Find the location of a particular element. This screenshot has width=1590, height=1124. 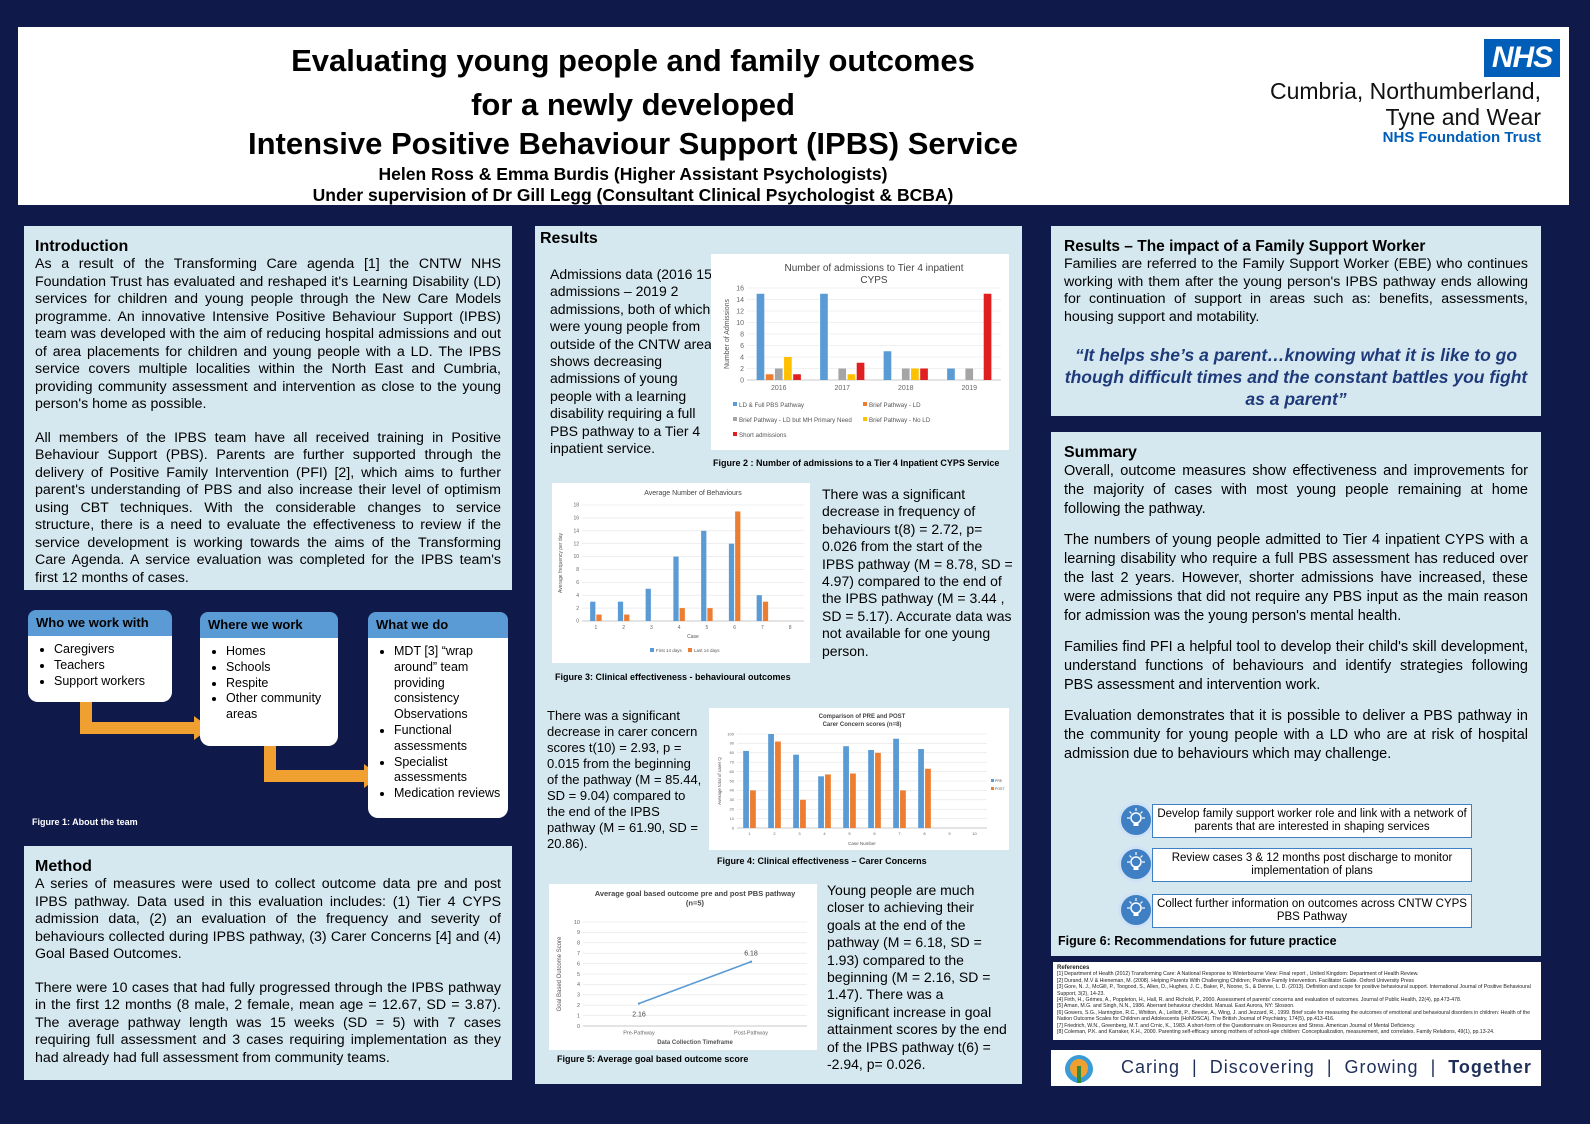

x-tick-label: 7 is located at coordinates (899, 833).